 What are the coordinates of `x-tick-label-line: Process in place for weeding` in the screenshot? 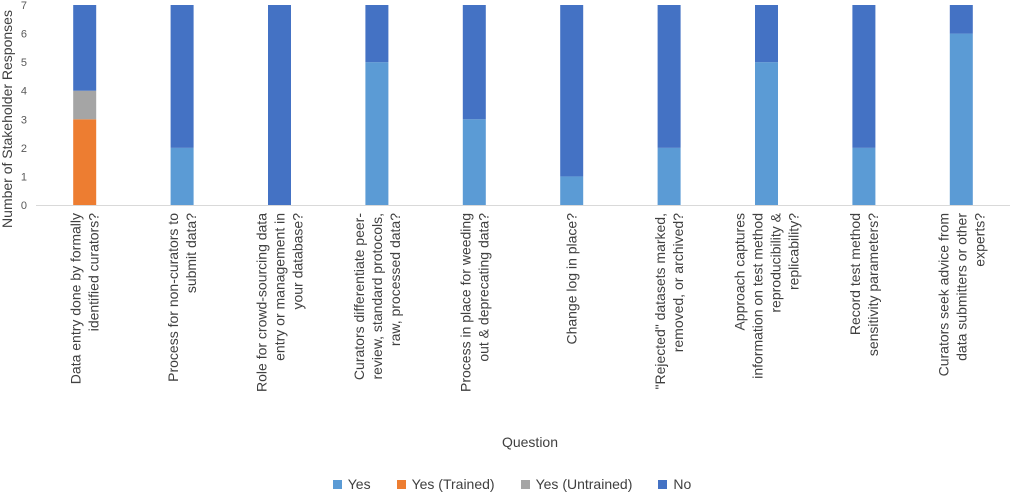 It's located at (465, 302).